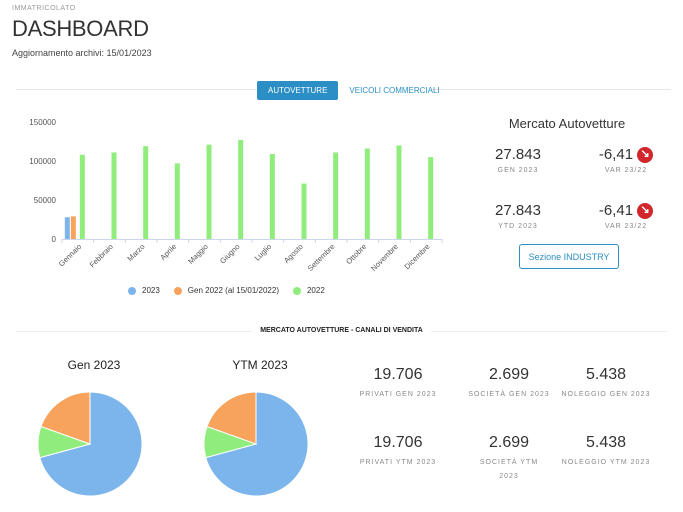 This screenshot has height=512, width=683. I want to click on stat-noleggio-gen: 5.438 NOLEGGIO GEN 2023, so click(606, 384).